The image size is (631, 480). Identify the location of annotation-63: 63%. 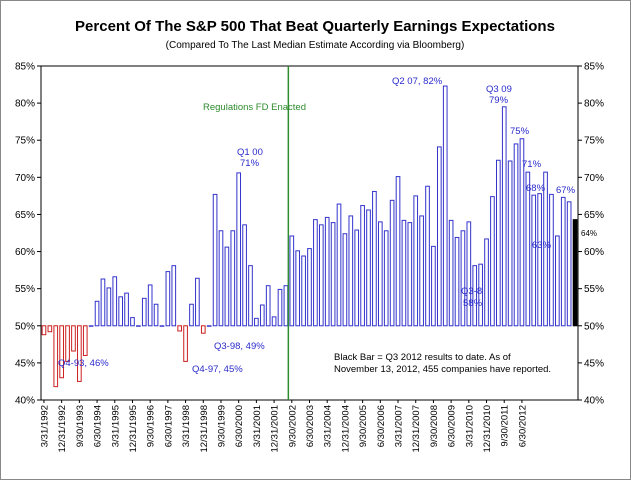
(542, 245).